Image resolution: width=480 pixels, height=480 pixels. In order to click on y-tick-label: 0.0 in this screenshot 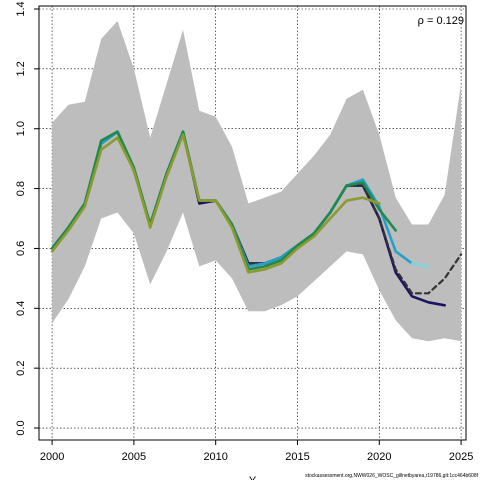, I will do `click(21, 427)`.